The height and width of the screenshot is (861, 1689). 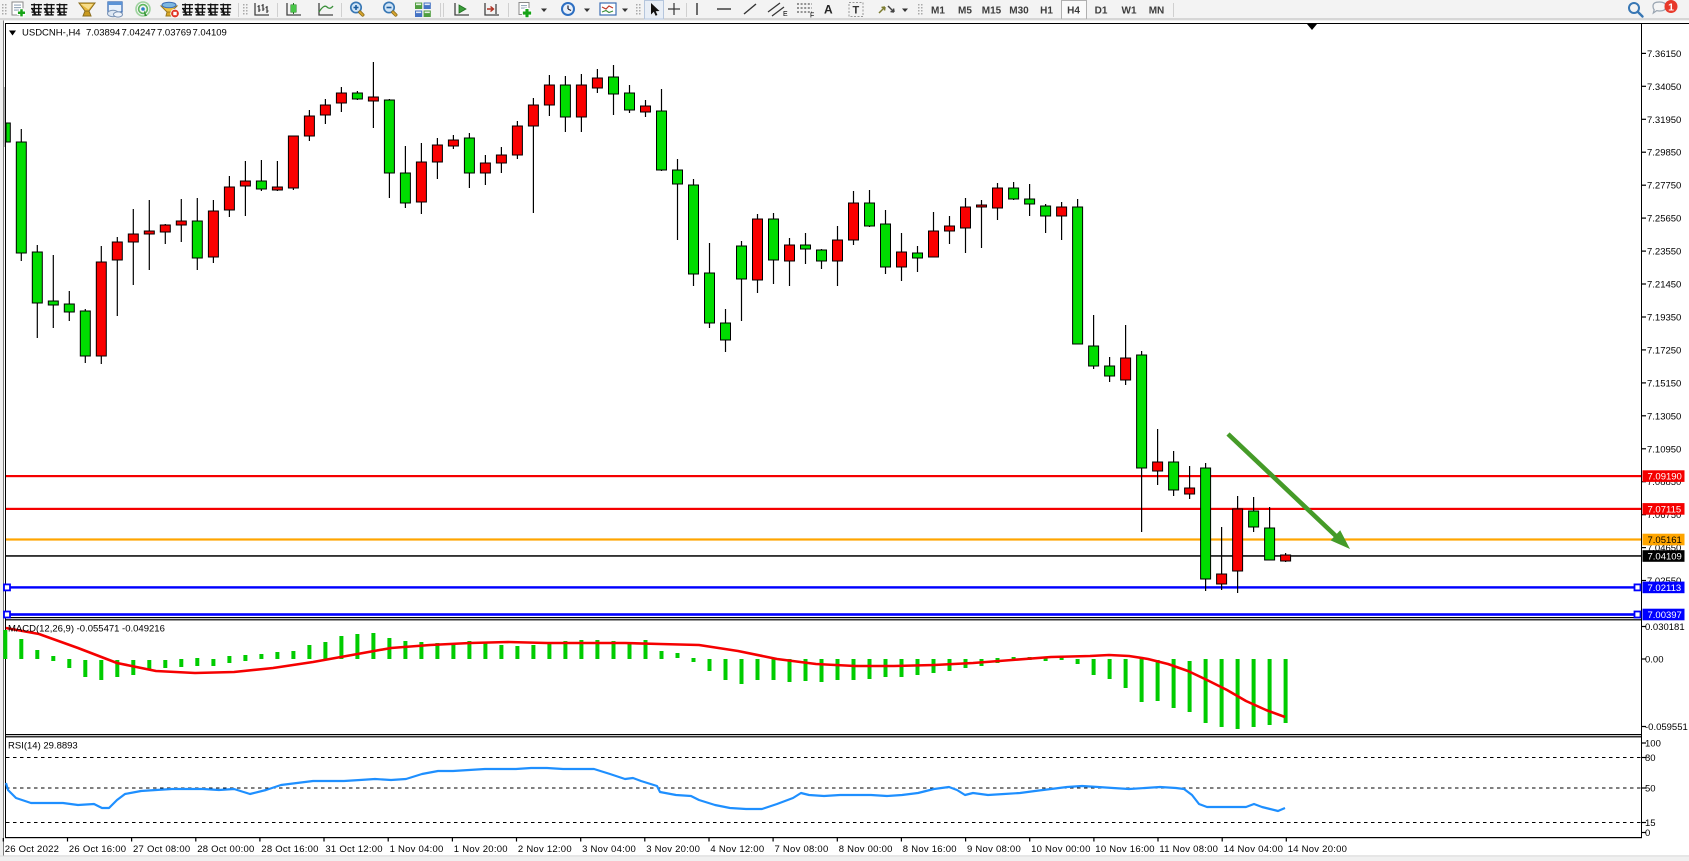 I want to click on svg-text: 7.03769, so click(x=174, y=33).